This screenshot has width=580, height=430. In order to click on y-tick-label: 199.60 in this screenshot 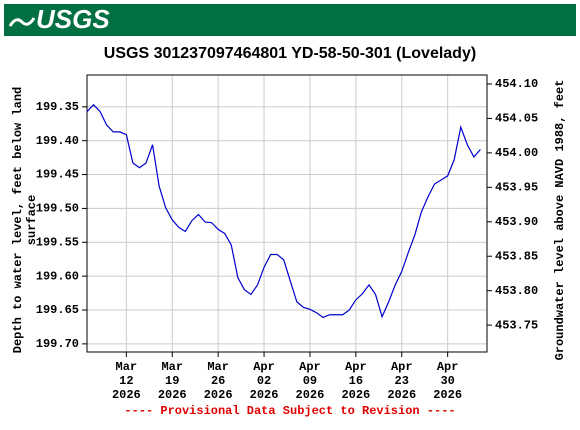, I will do `click(57, 276)`.